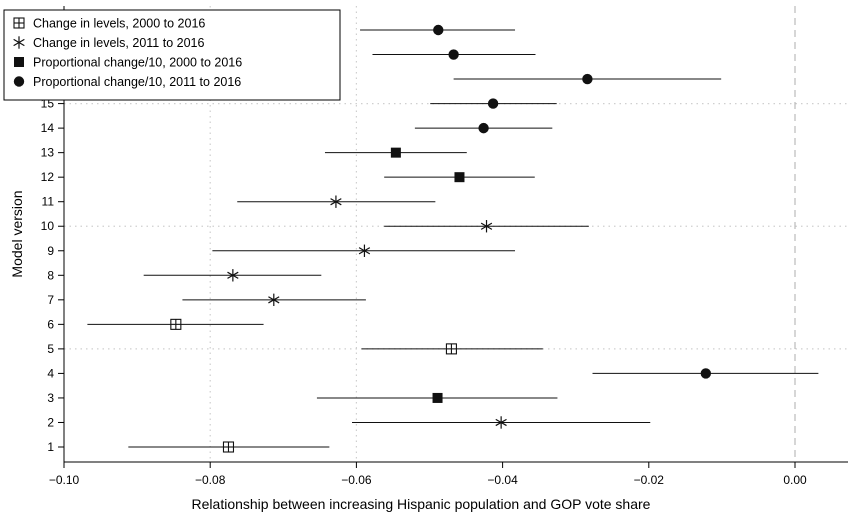 Image resolution: width=853 pixels, height=516 pixels. Describe the element at coordinates (315, 385) in the screenshot. I see `series-boxed-plus` at that location.